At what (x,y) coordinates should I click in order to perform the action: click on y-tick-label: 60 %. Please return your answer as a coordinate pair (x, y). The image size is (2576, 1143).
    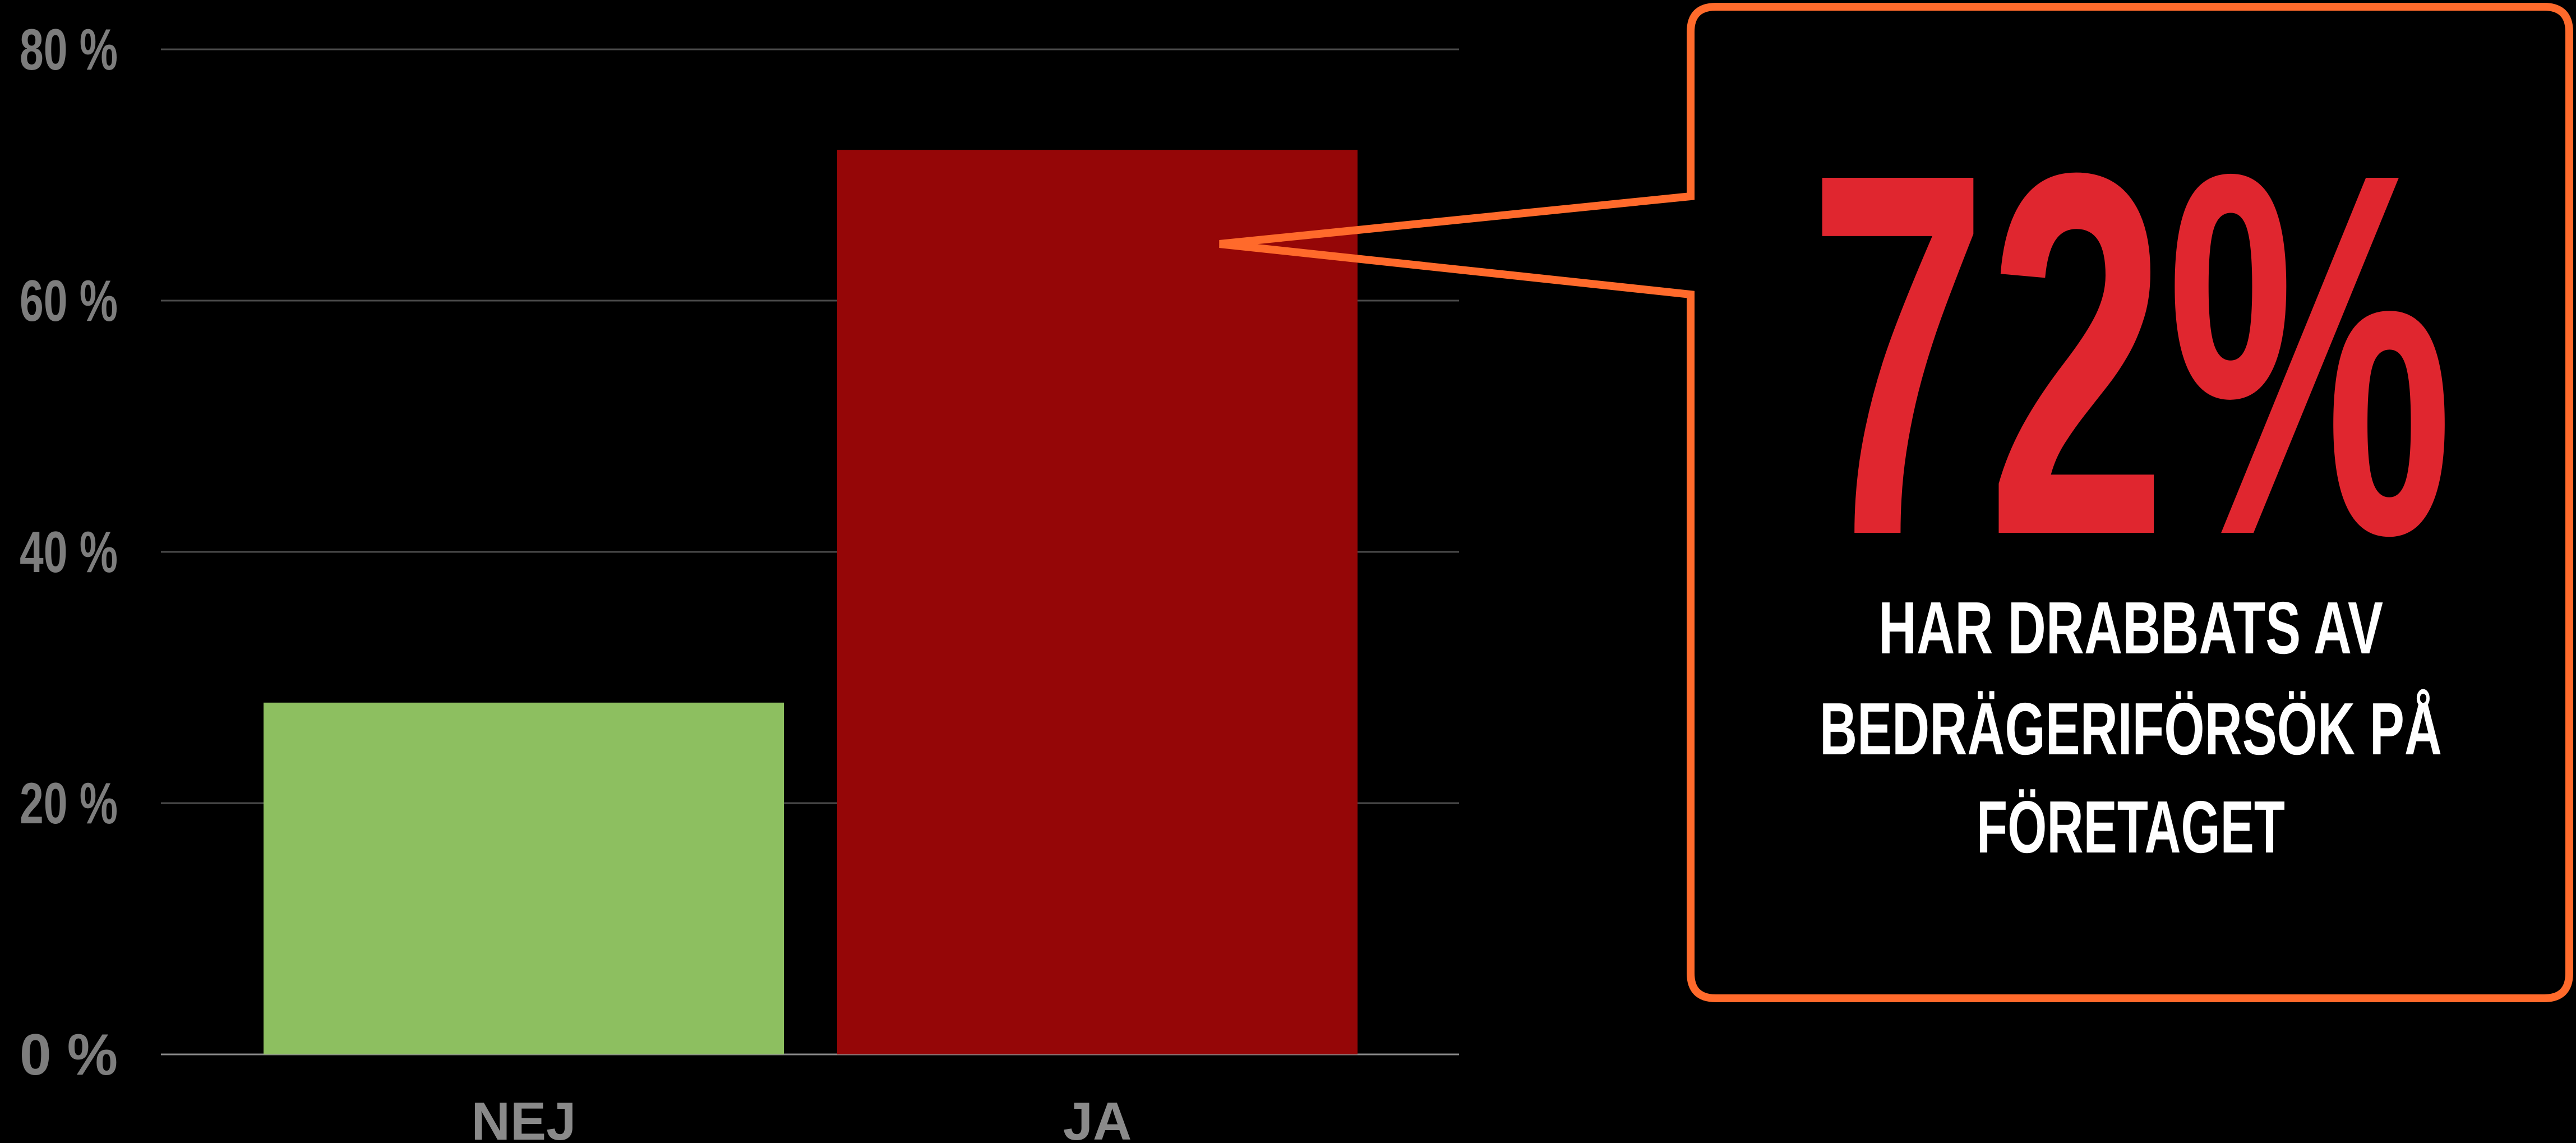
    Looking at the image, I should click on (69, 301).